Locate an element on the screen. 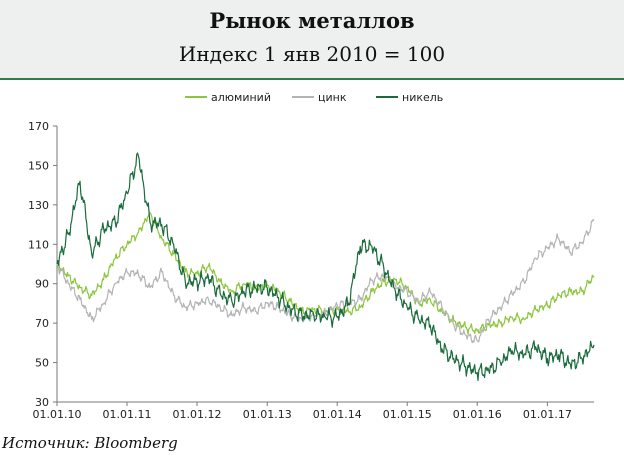 The width and height of the screenshot is (624, 457). y-tick-label: 170 is located at coordinates (38, 126).